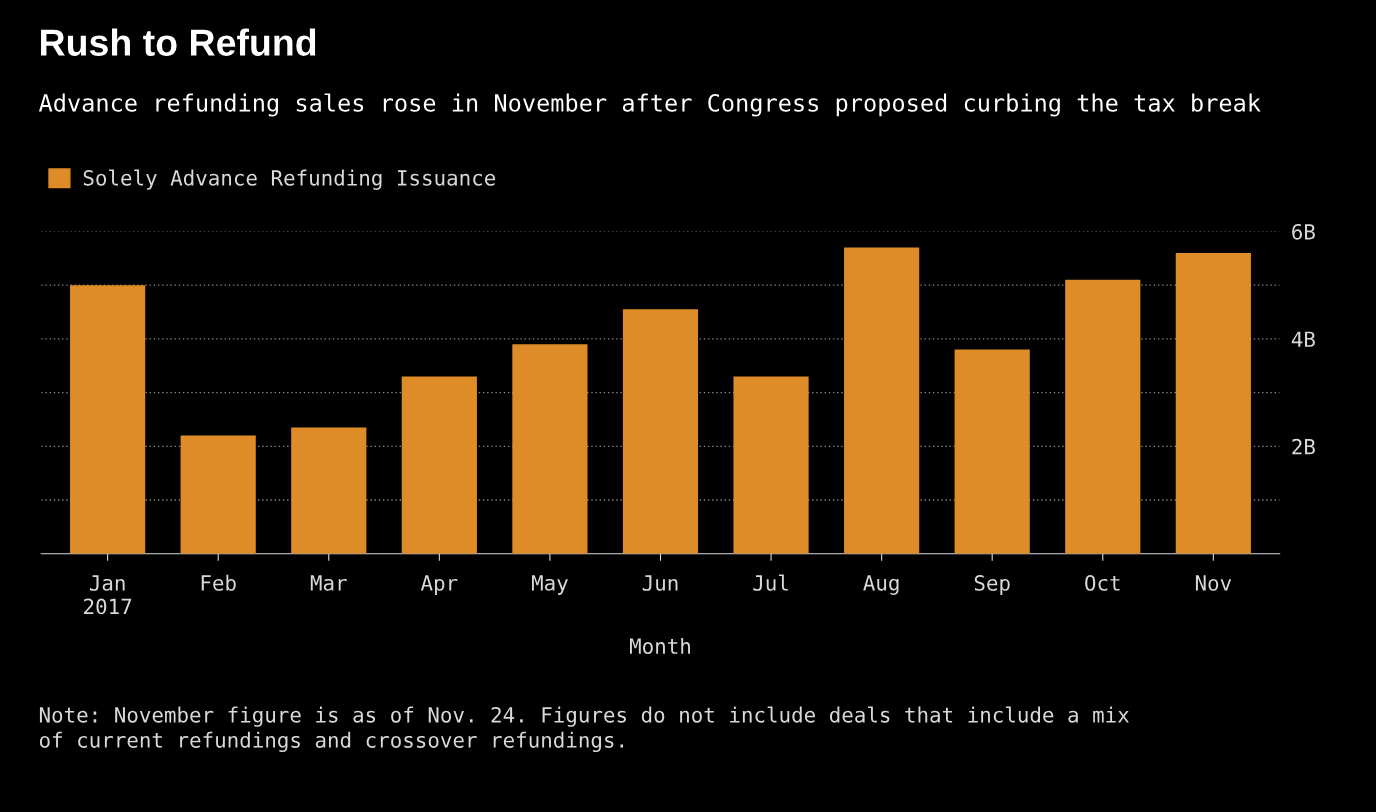 This screenshot has height=812, width=1376. What do you see at coordinates (549, 585) in the screenshot?
I see `x-tick-label: May` at bounding box center [549, 585].